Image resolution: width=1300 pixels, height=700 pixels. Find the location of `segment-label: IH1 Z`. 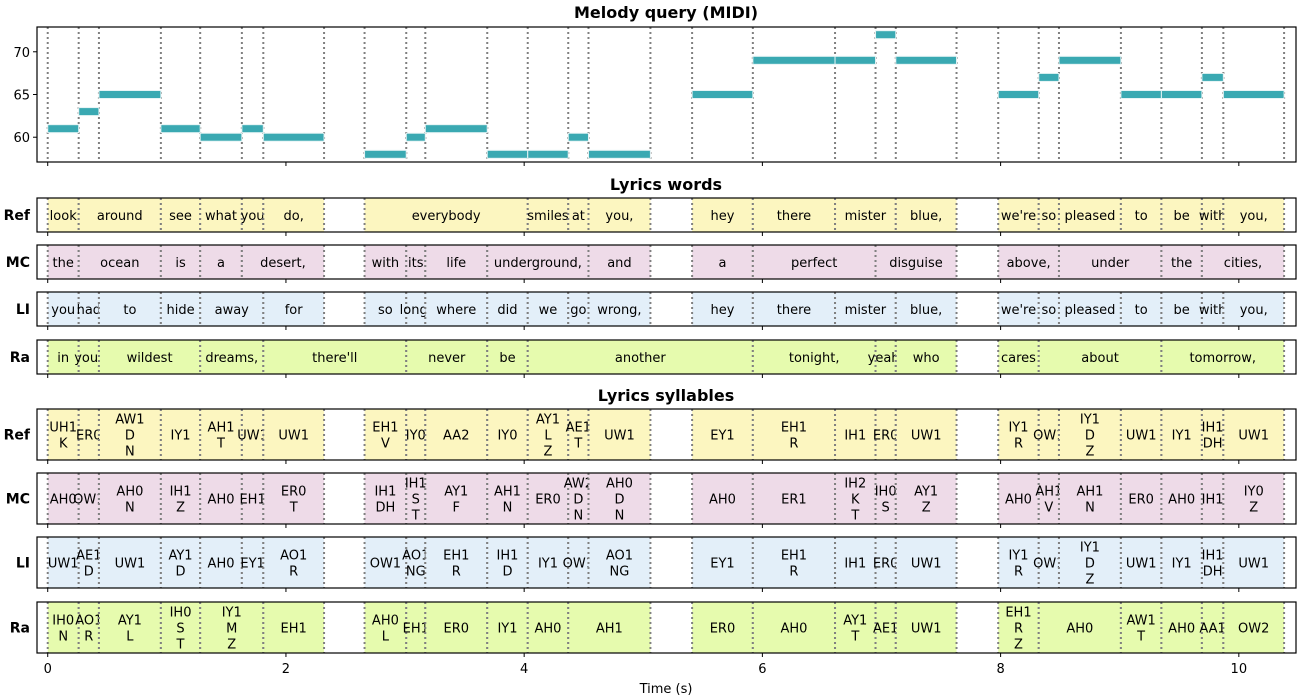

segment-label: IH1 Z is located at coordinates (181, 500).